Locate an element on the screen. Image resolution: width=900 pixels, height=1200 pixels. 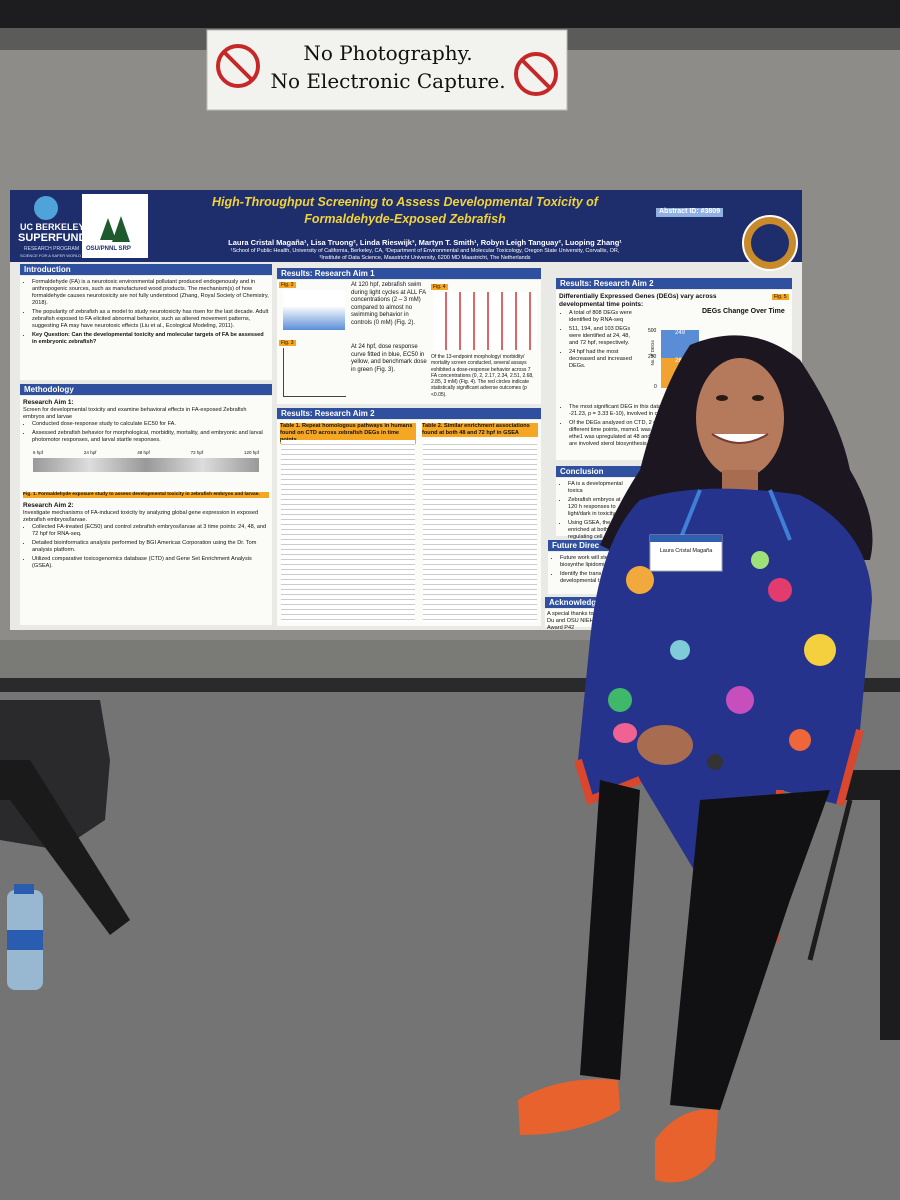
timeline: 6 hpf 24 hpf 48 hpf 72 hpf 120 hpf is located at coordinates (146, 453).